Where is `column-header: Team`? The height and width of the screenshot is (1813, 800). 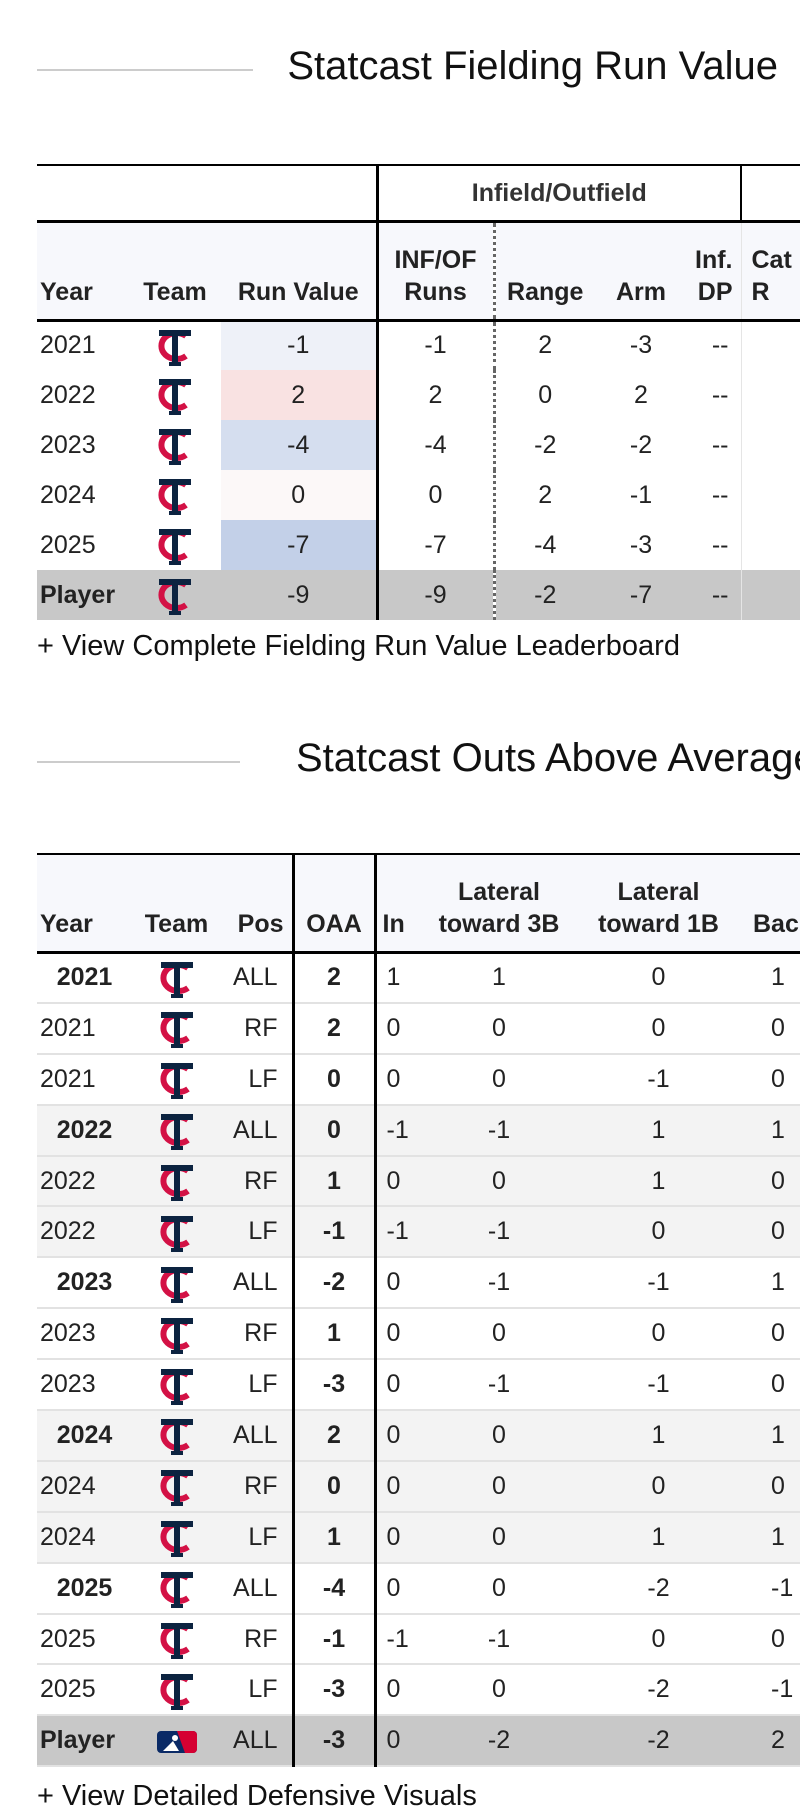 column-header: Team is located at coordinates (176, 903).